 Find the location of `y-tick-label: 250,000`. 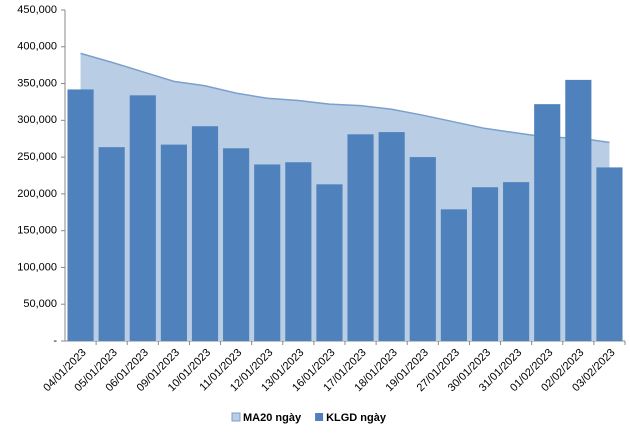

y-tick-label: 250,000 is located at coordinates (37, 157).